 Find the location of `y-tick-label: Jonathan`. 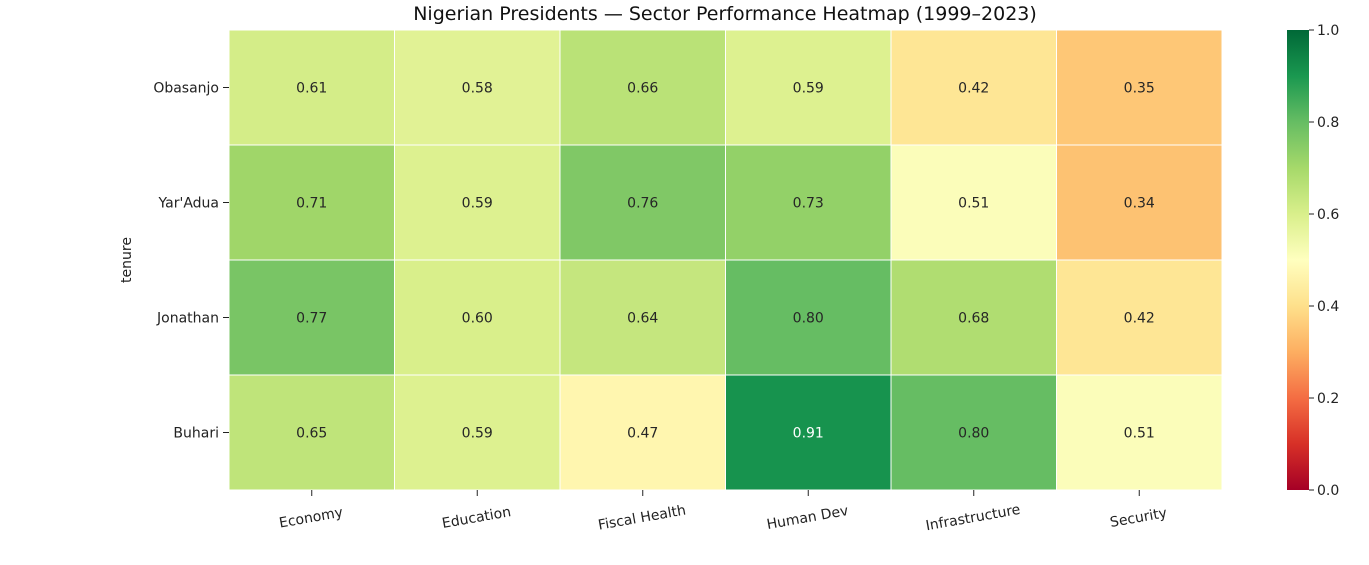

y-tick-label: Jonathan is located at coordinates (187, 319).